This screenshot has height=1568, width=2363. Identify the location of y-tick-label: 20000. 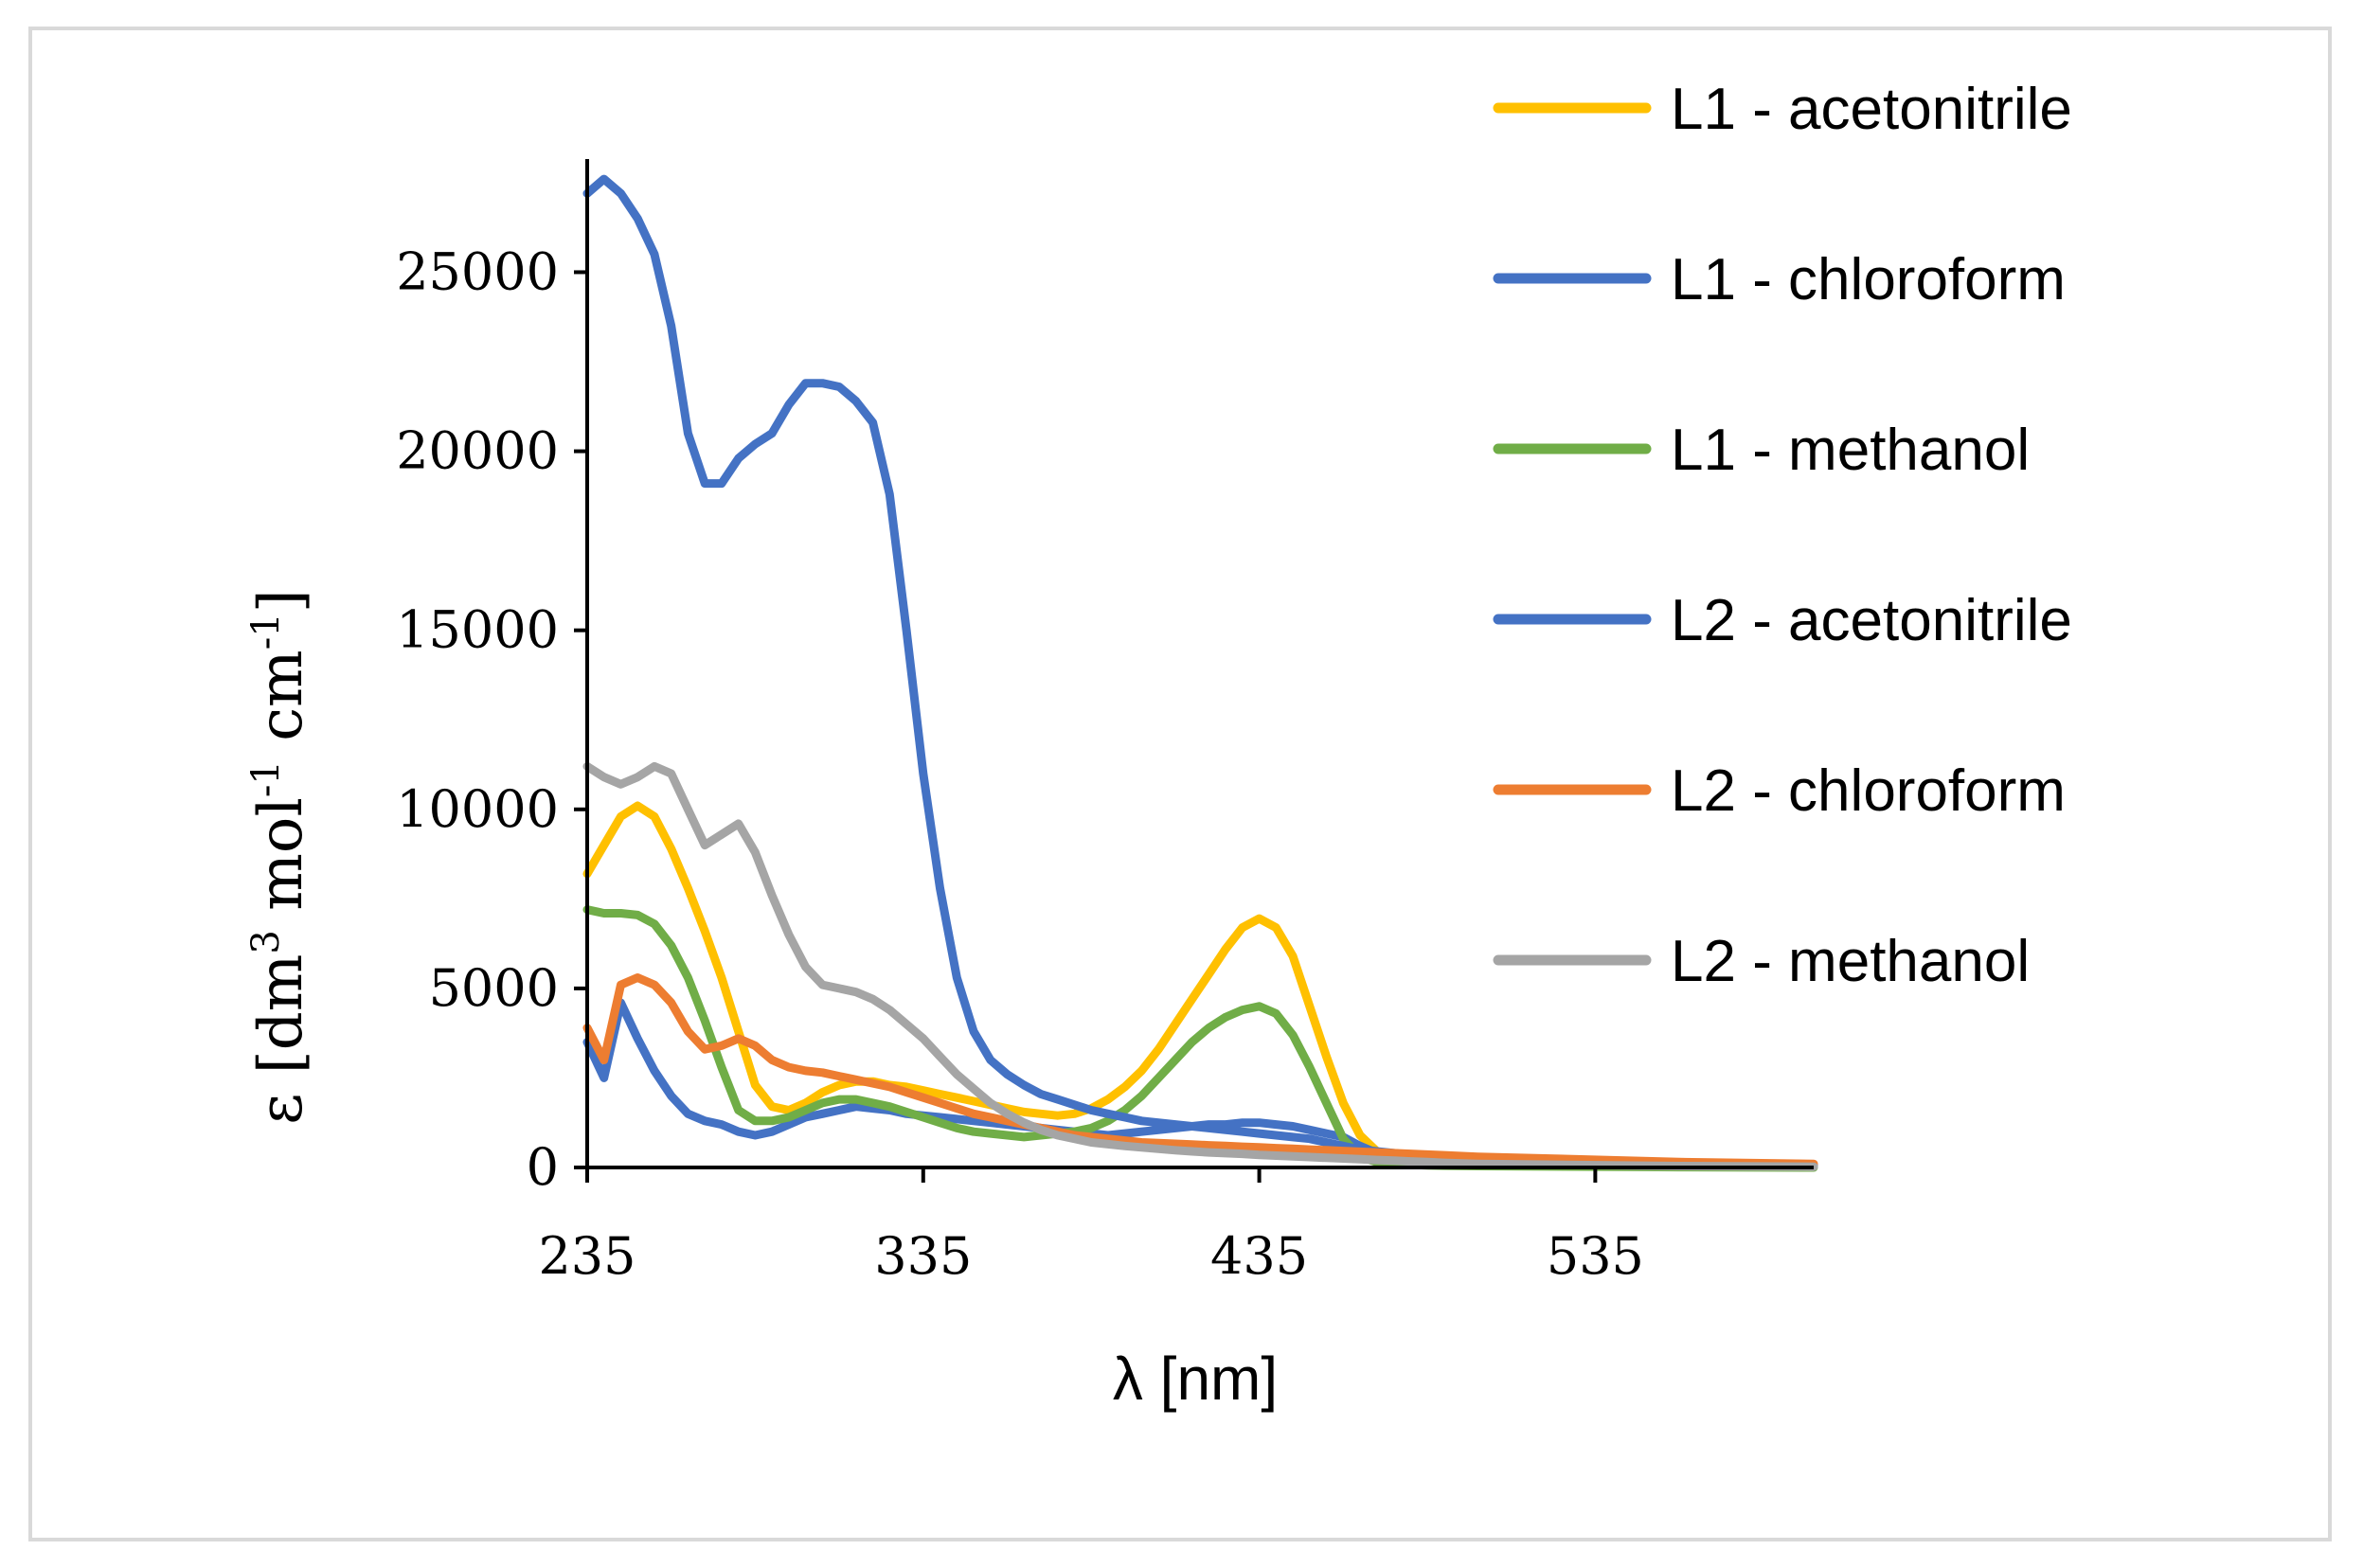
(478, 451).